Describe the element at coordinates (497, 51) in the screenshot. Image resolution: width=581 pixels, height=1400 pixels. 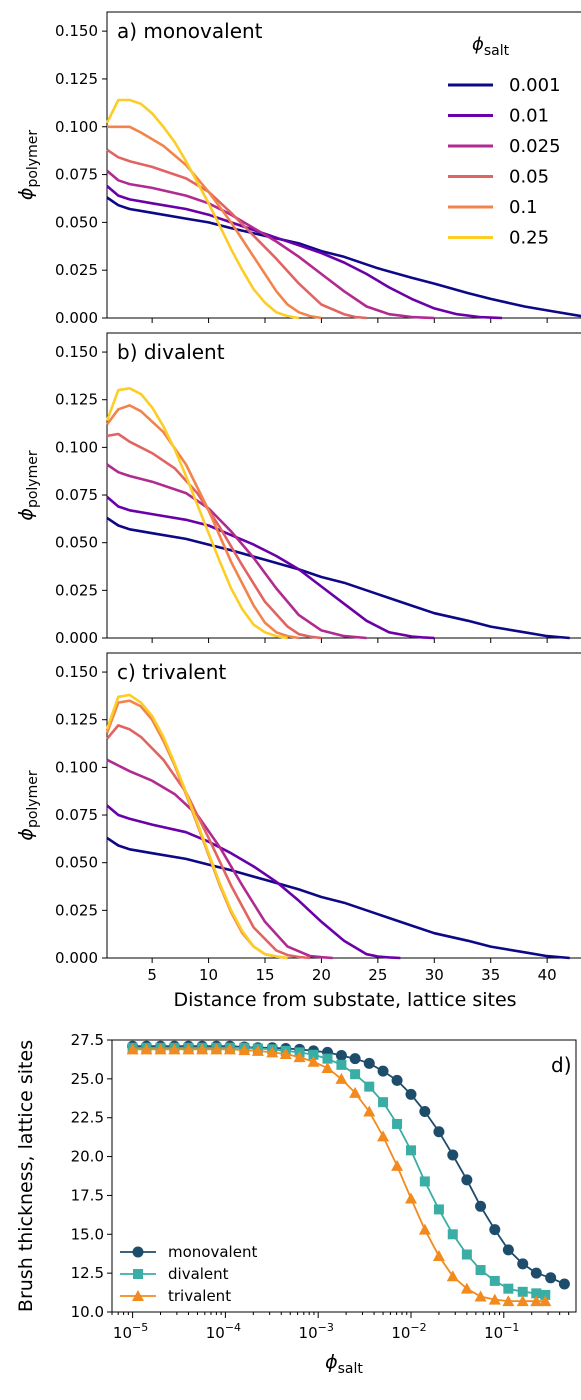
I see `legend-title-sub: salt` at that location.